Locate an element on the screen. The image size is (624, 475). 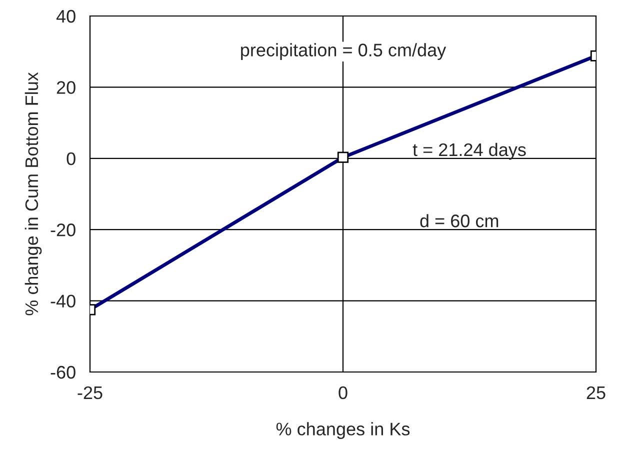
y-axis-title: % change in Cum Bottom Flux is located at coordinates (33, 194).